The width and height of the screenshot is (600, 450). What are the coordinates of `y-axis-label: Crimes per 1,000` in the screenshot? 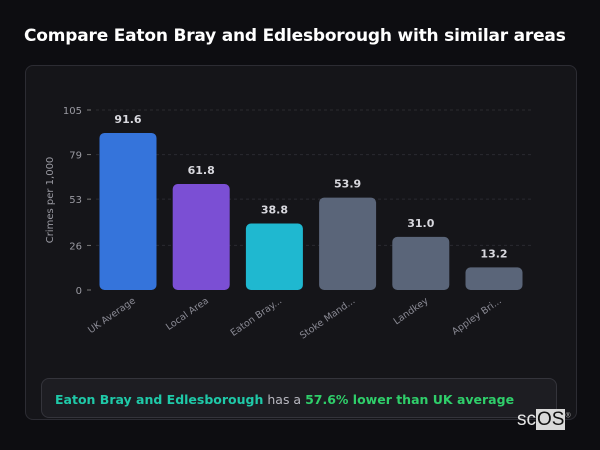 It's located at (50, 200).